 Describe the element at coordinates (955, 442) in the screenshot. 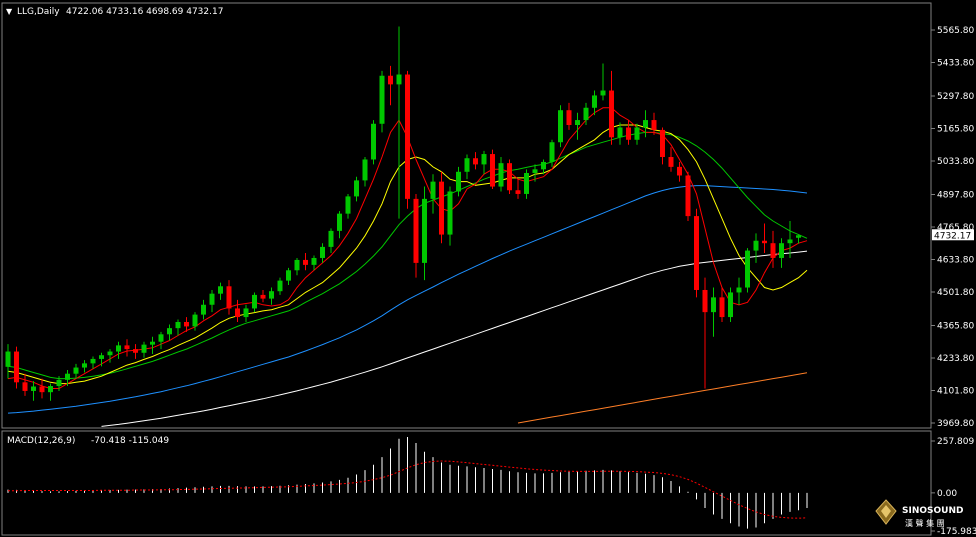

I see `macd-tick-label: 257.809` at that location.